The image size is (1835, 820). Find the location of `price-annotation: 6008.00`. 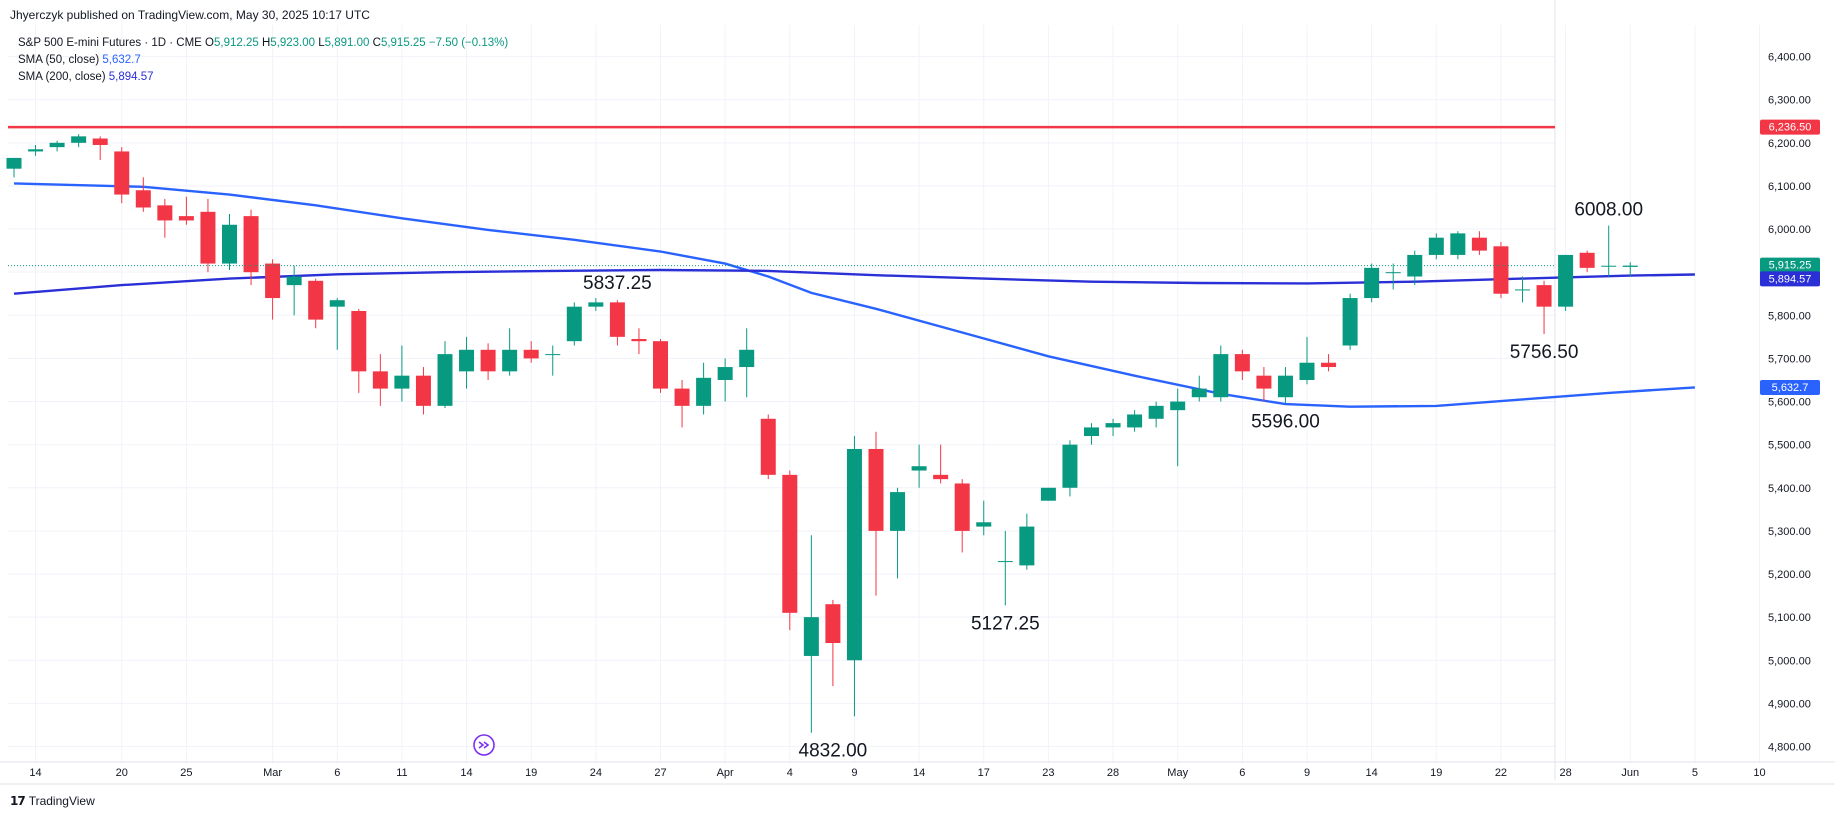

price-annotation: 6008.00 is located at coordinates (1608, 210).